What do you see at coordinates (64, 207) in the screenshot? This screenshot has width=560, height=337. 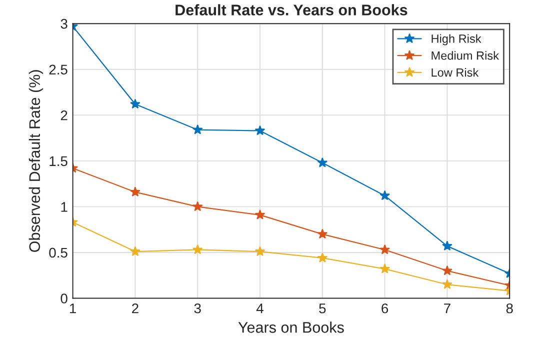 I see `y-tick-label: 1` at bounding box center [64, 207].